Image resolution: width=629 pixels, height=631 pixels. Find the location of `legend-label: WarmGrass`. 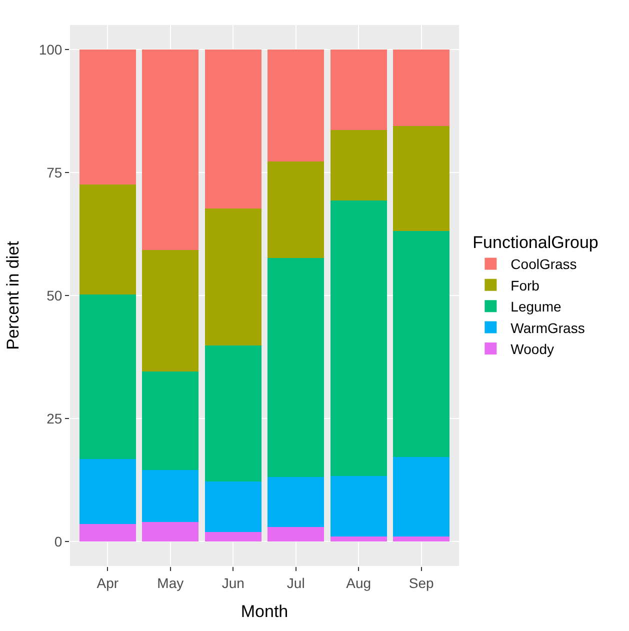

legend-label: WarmGrass is located at coordinates (547, 328).